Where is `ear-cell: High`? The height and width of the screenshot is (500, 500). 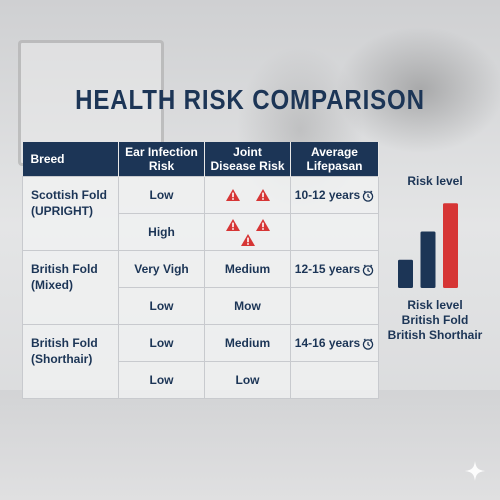 ear-cell: High is located at coordinates (161, 232).